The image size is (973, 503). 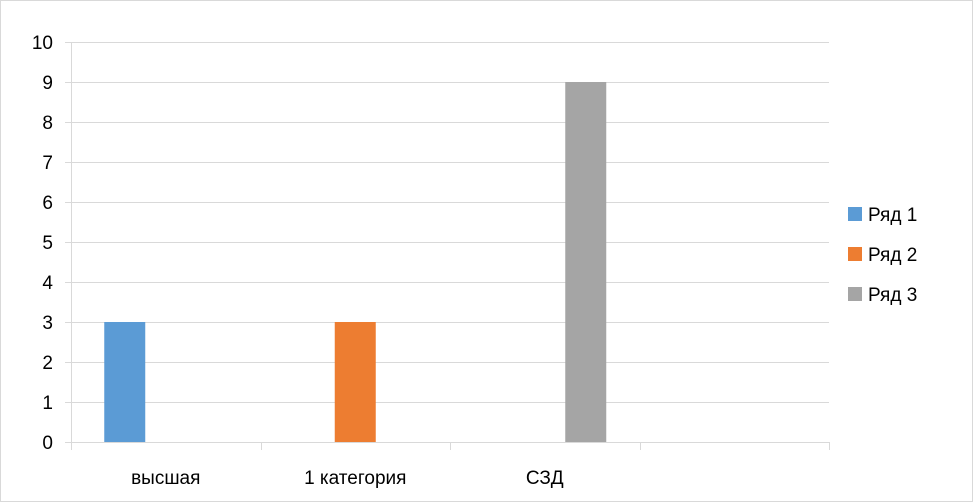 What do you see at coordinates (47, 283) in the screenshot?
I see `y-tick-label: 4` at bounding box center [47, 283].